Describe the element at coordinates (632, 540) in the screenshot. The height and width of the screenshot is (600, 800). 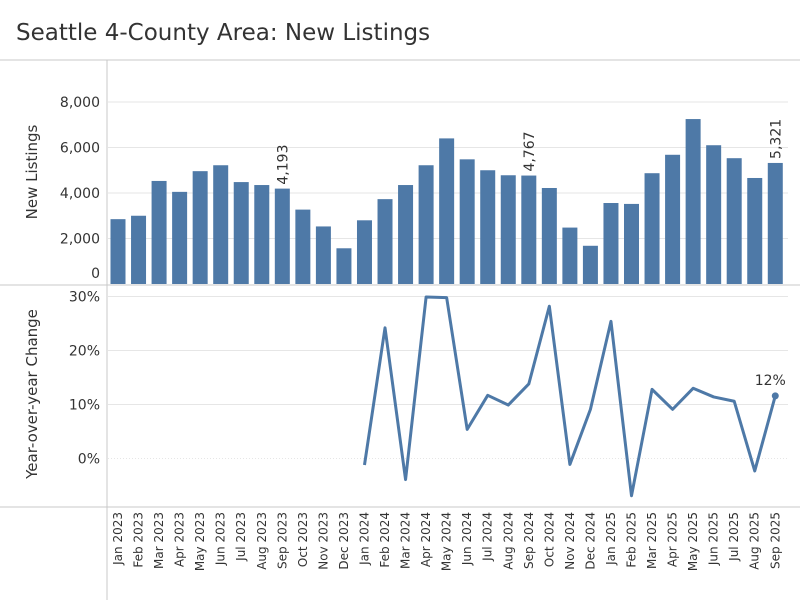
I see `x-tick-label: Feb 2025` at that location.